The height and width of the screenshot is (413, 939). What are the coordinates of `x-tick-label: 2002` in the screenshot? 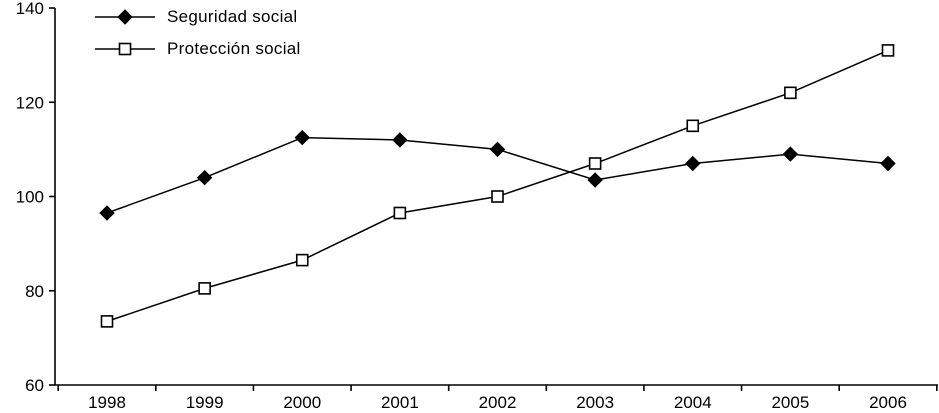 It's located at (498, 402).